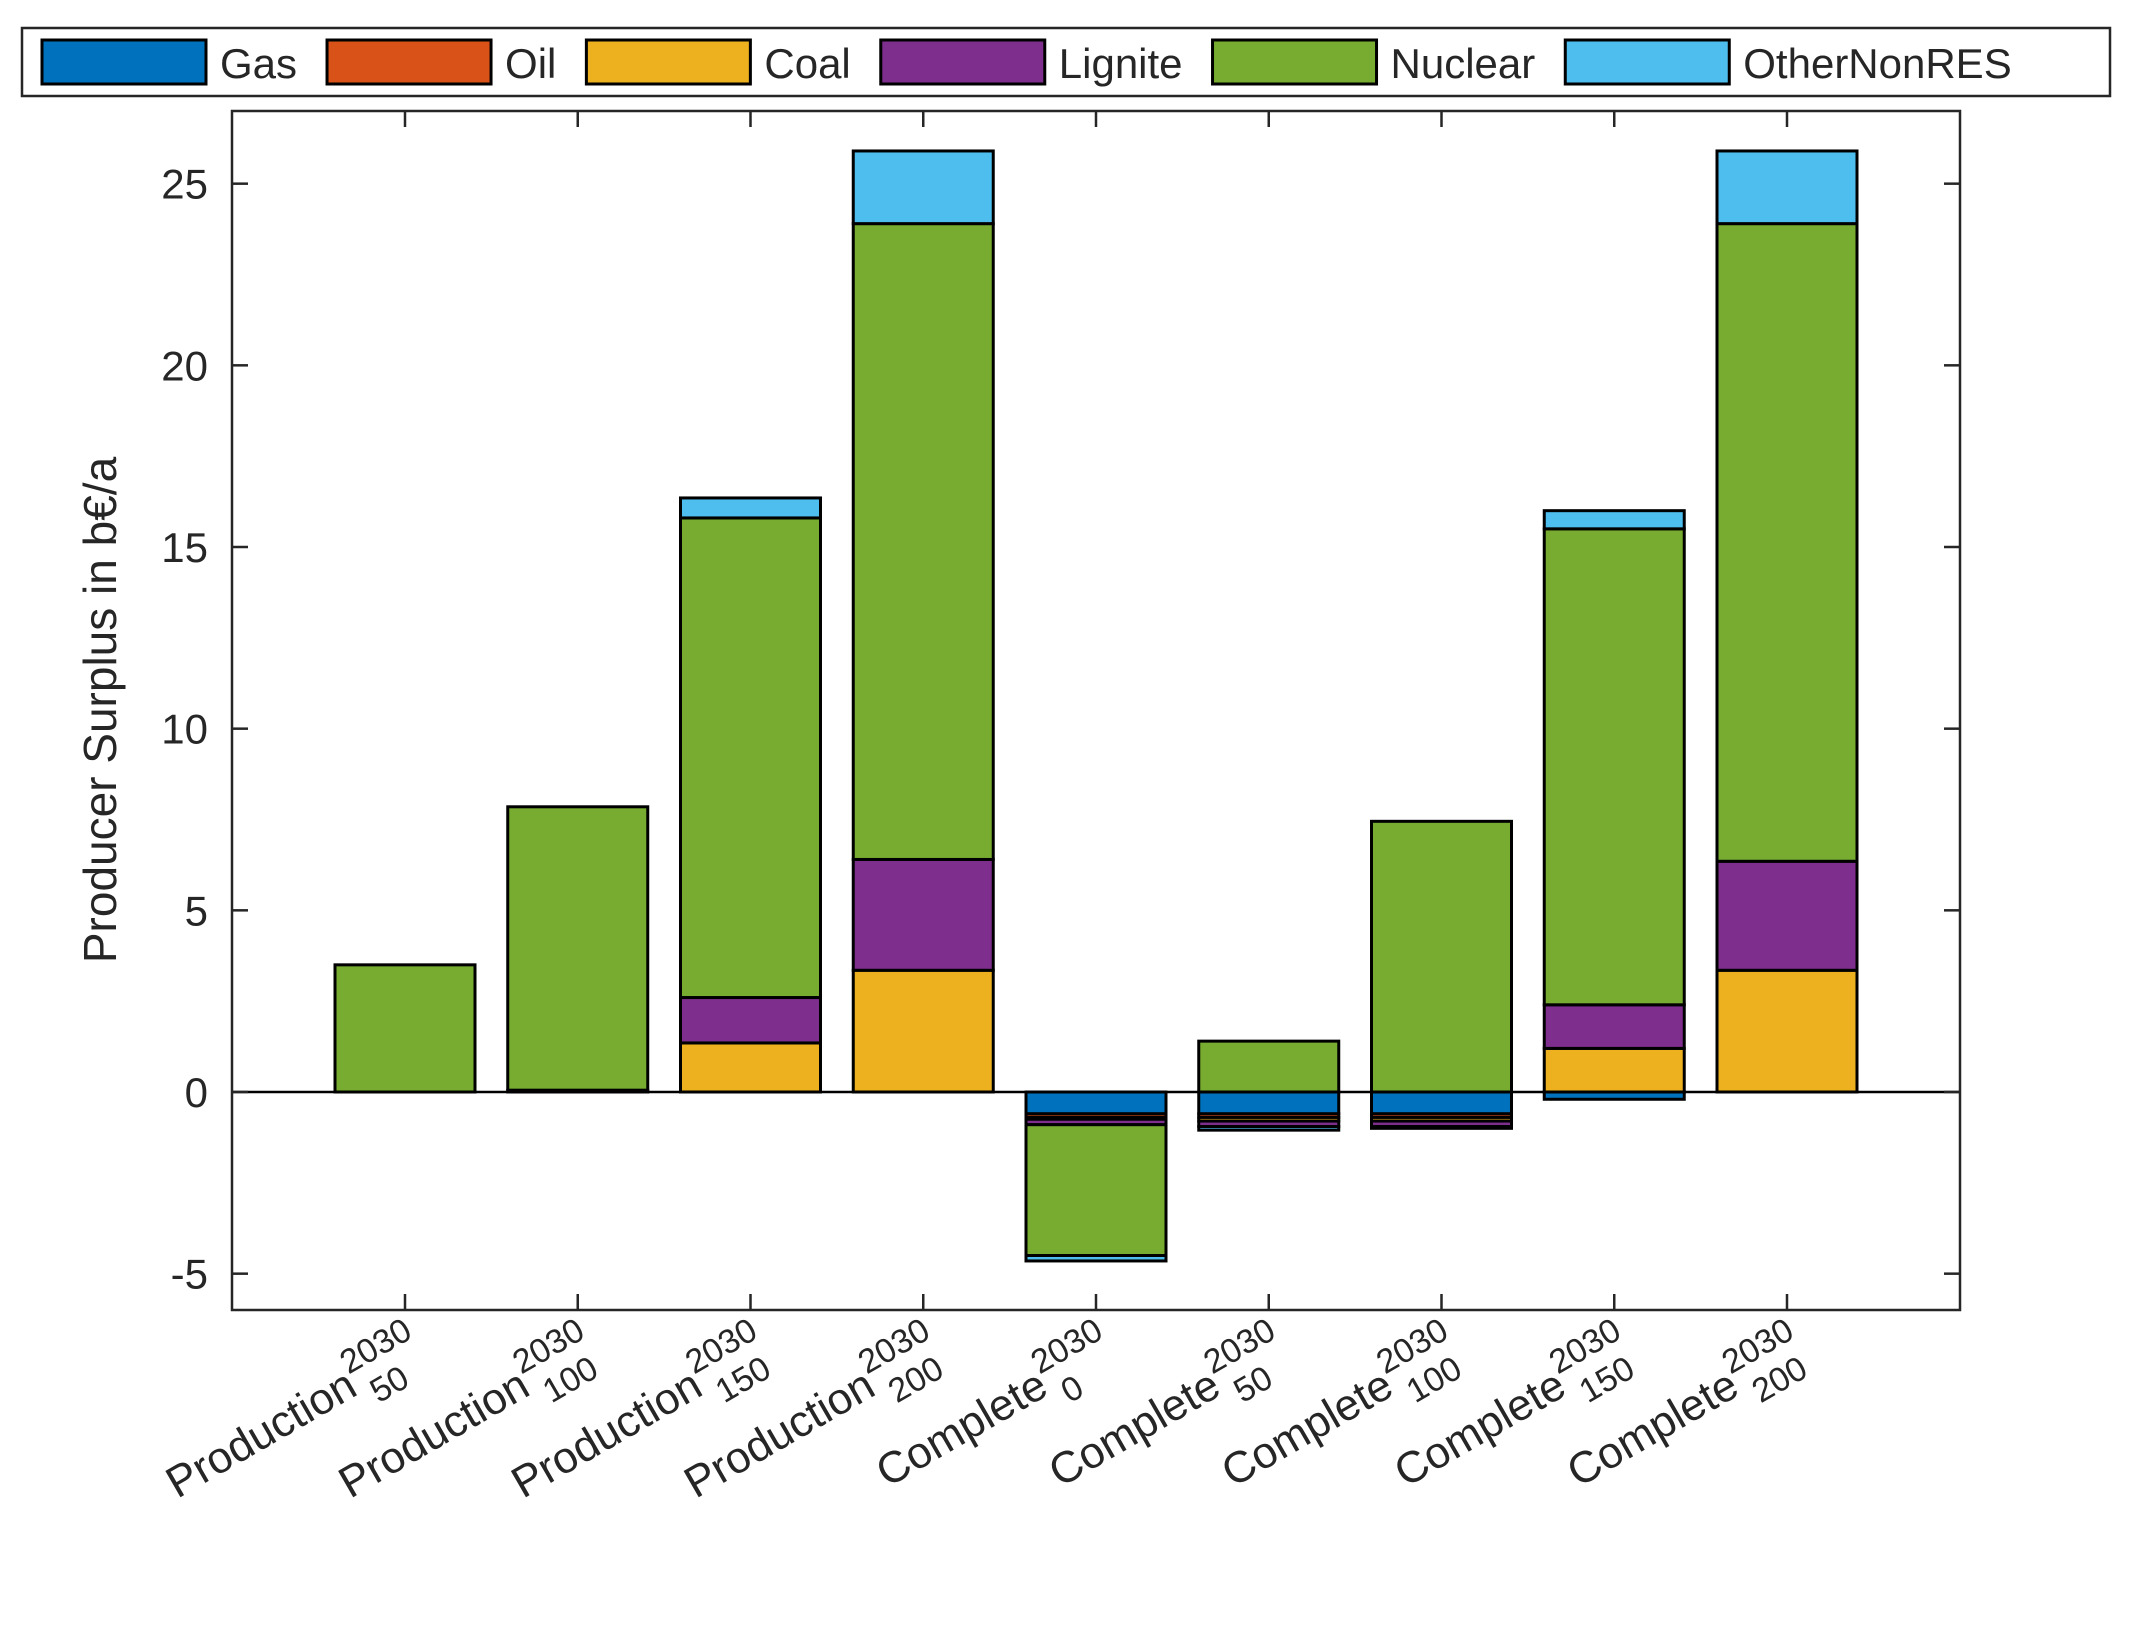  What do you see at coordinates (668, 62) in the screenshot?
I see `legend-swatch-coal` at bounding box center [668, 62].